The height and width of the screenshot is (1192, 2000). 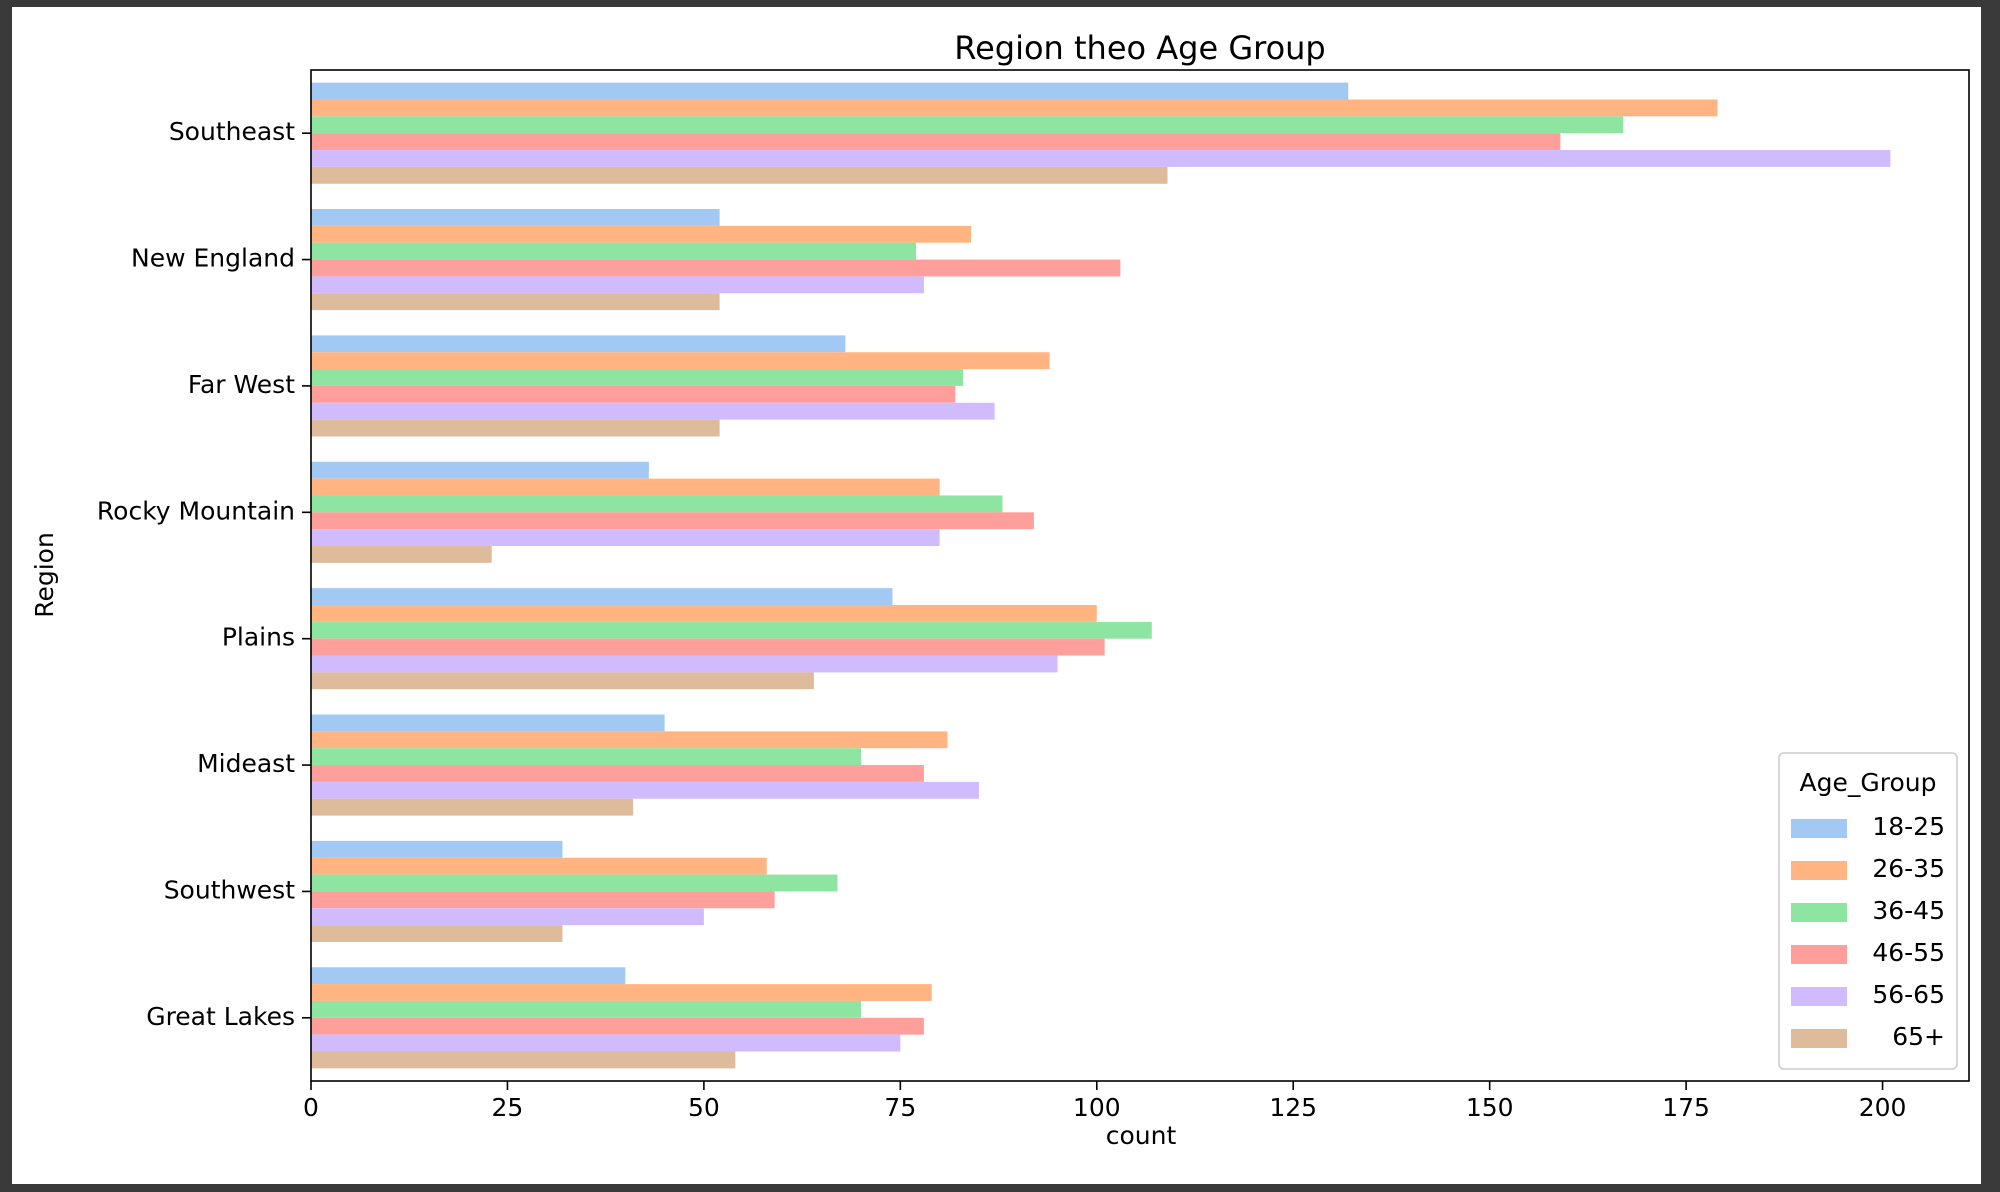 What do you see at coordinates (1908, 868) in the screenshot?
I see `legend-label: 26-35` at bounding box center [1908, 868].